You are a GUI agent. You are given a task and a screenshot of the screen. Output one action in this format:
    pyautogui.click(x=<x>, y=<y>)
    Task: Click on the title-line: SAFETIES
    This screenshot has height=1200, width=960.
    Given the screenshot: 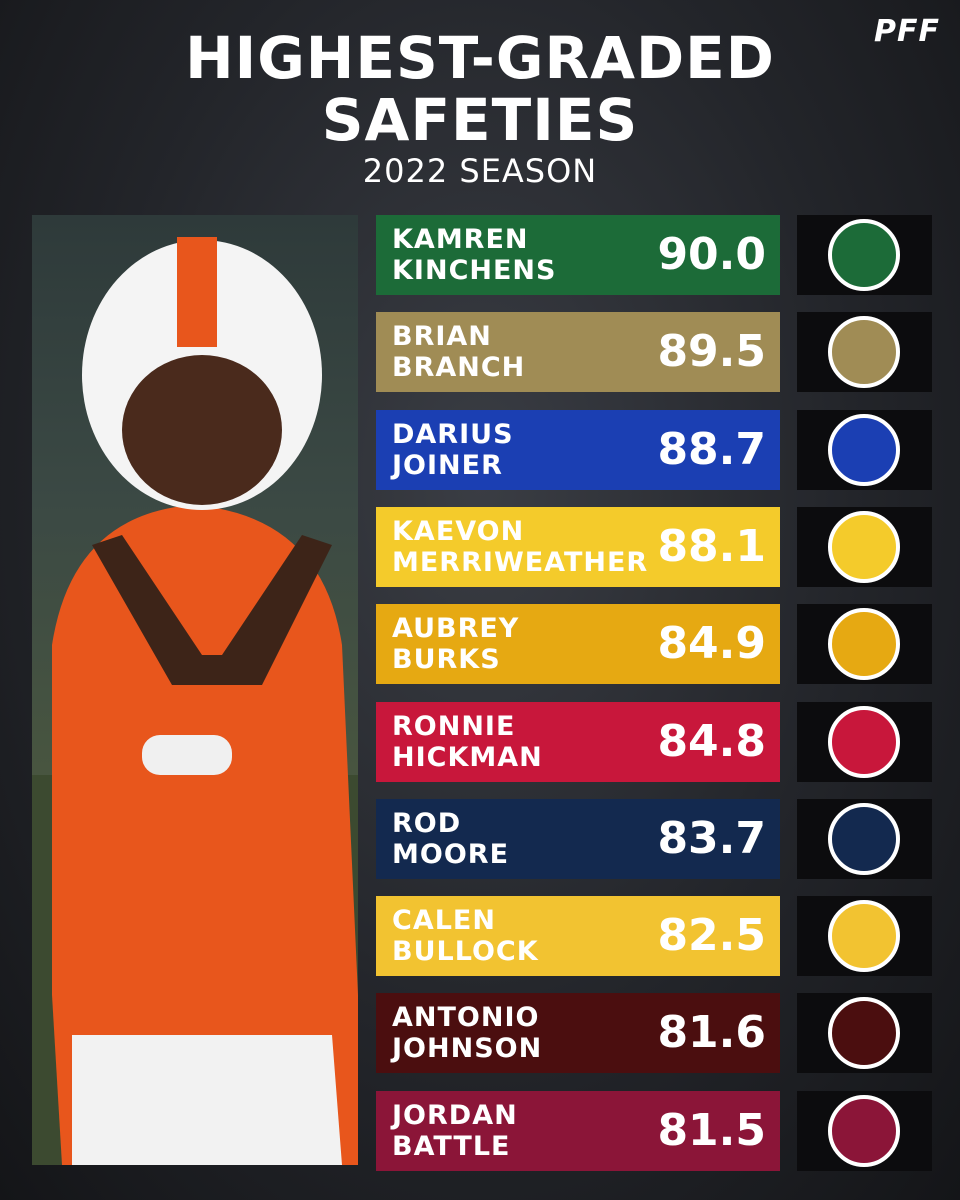 What is the action you would take?
    pyautogui.click(x=480, y=120)
    